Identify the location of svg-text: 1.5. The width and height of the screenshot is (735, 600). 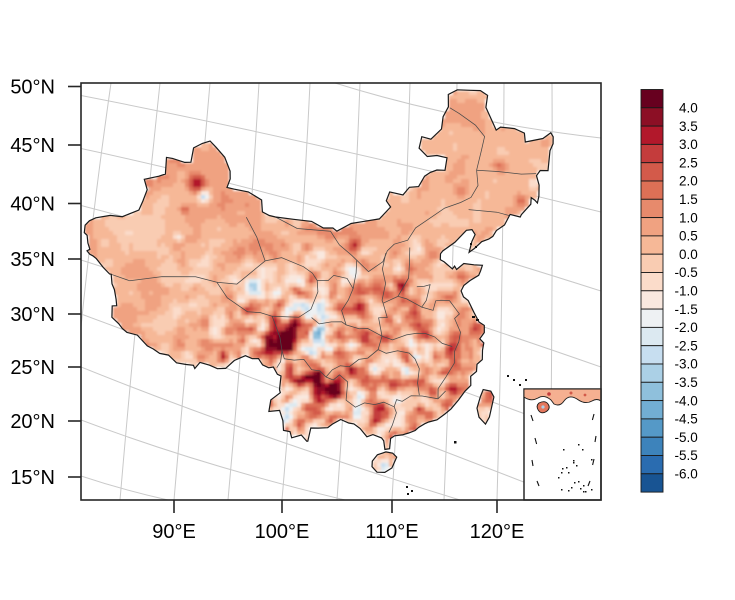
(688, 199).